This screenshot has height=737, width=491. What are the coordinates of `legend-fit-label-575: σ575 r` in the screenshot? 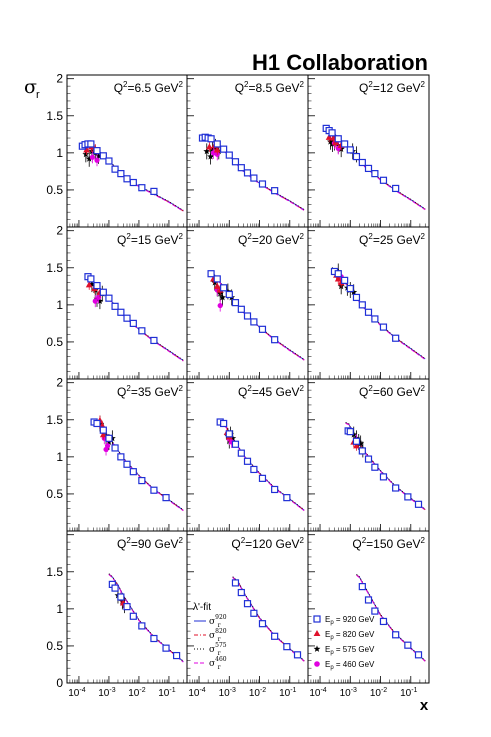 It's located at (218, 649).